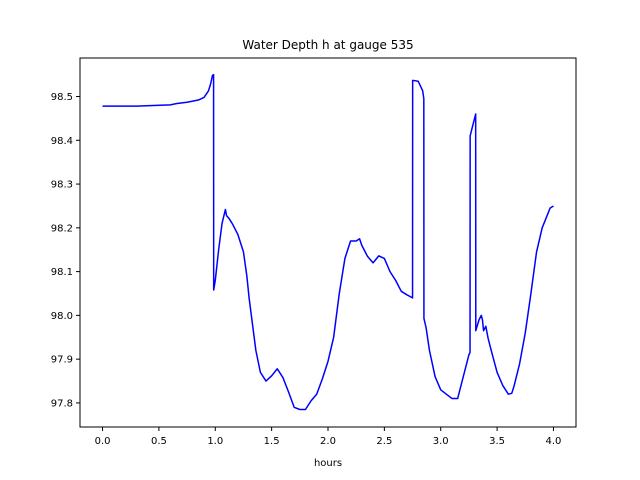  I want to click on y-tick-label: 98.3, so click(62, 185).